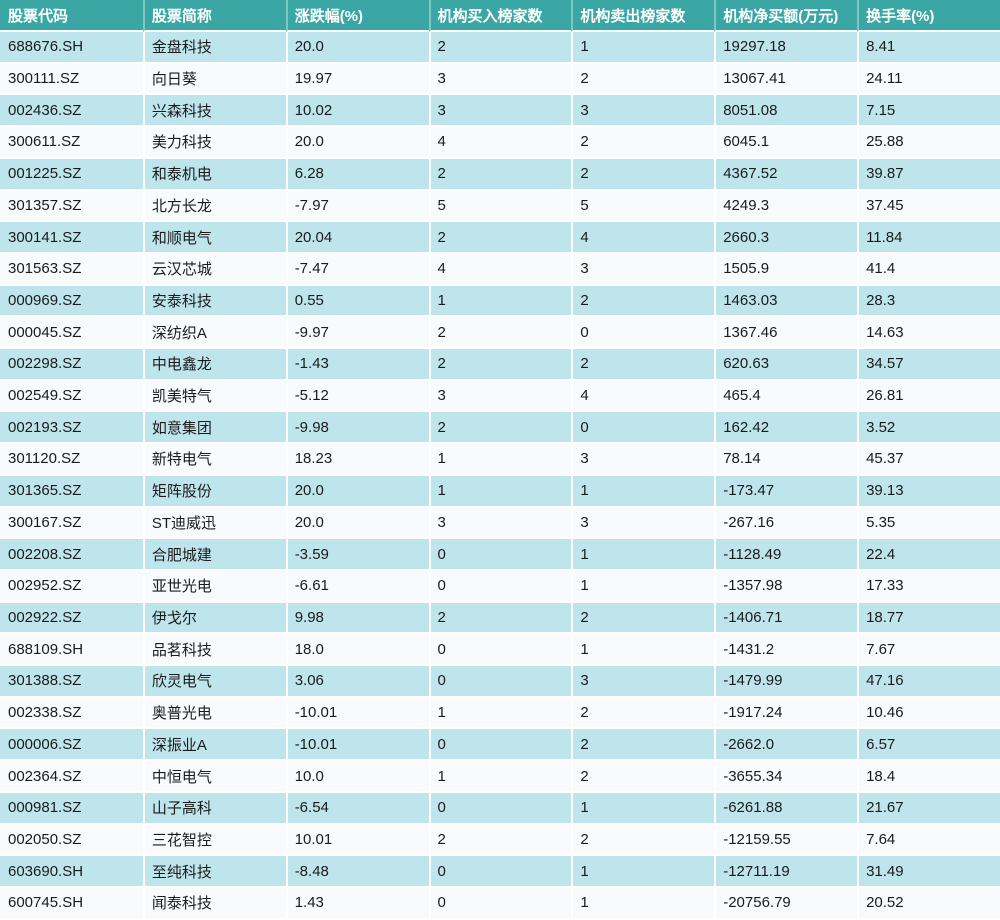  I want to click on cell-institution-net-buy-amount: -3655.34, so click(786, 777).